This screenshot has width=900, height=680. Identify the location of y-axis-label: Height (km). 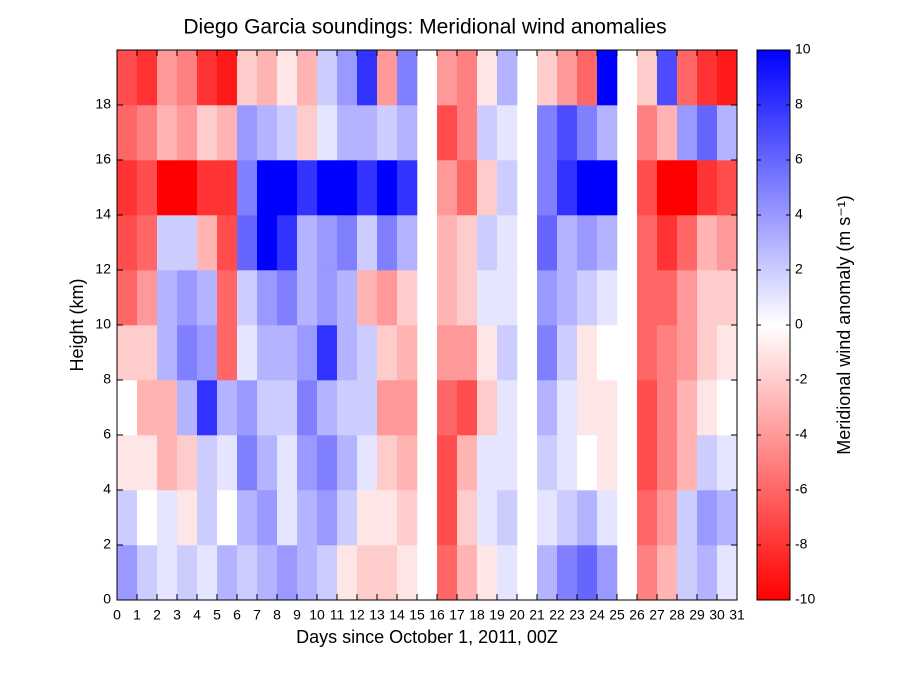
(77, 324).